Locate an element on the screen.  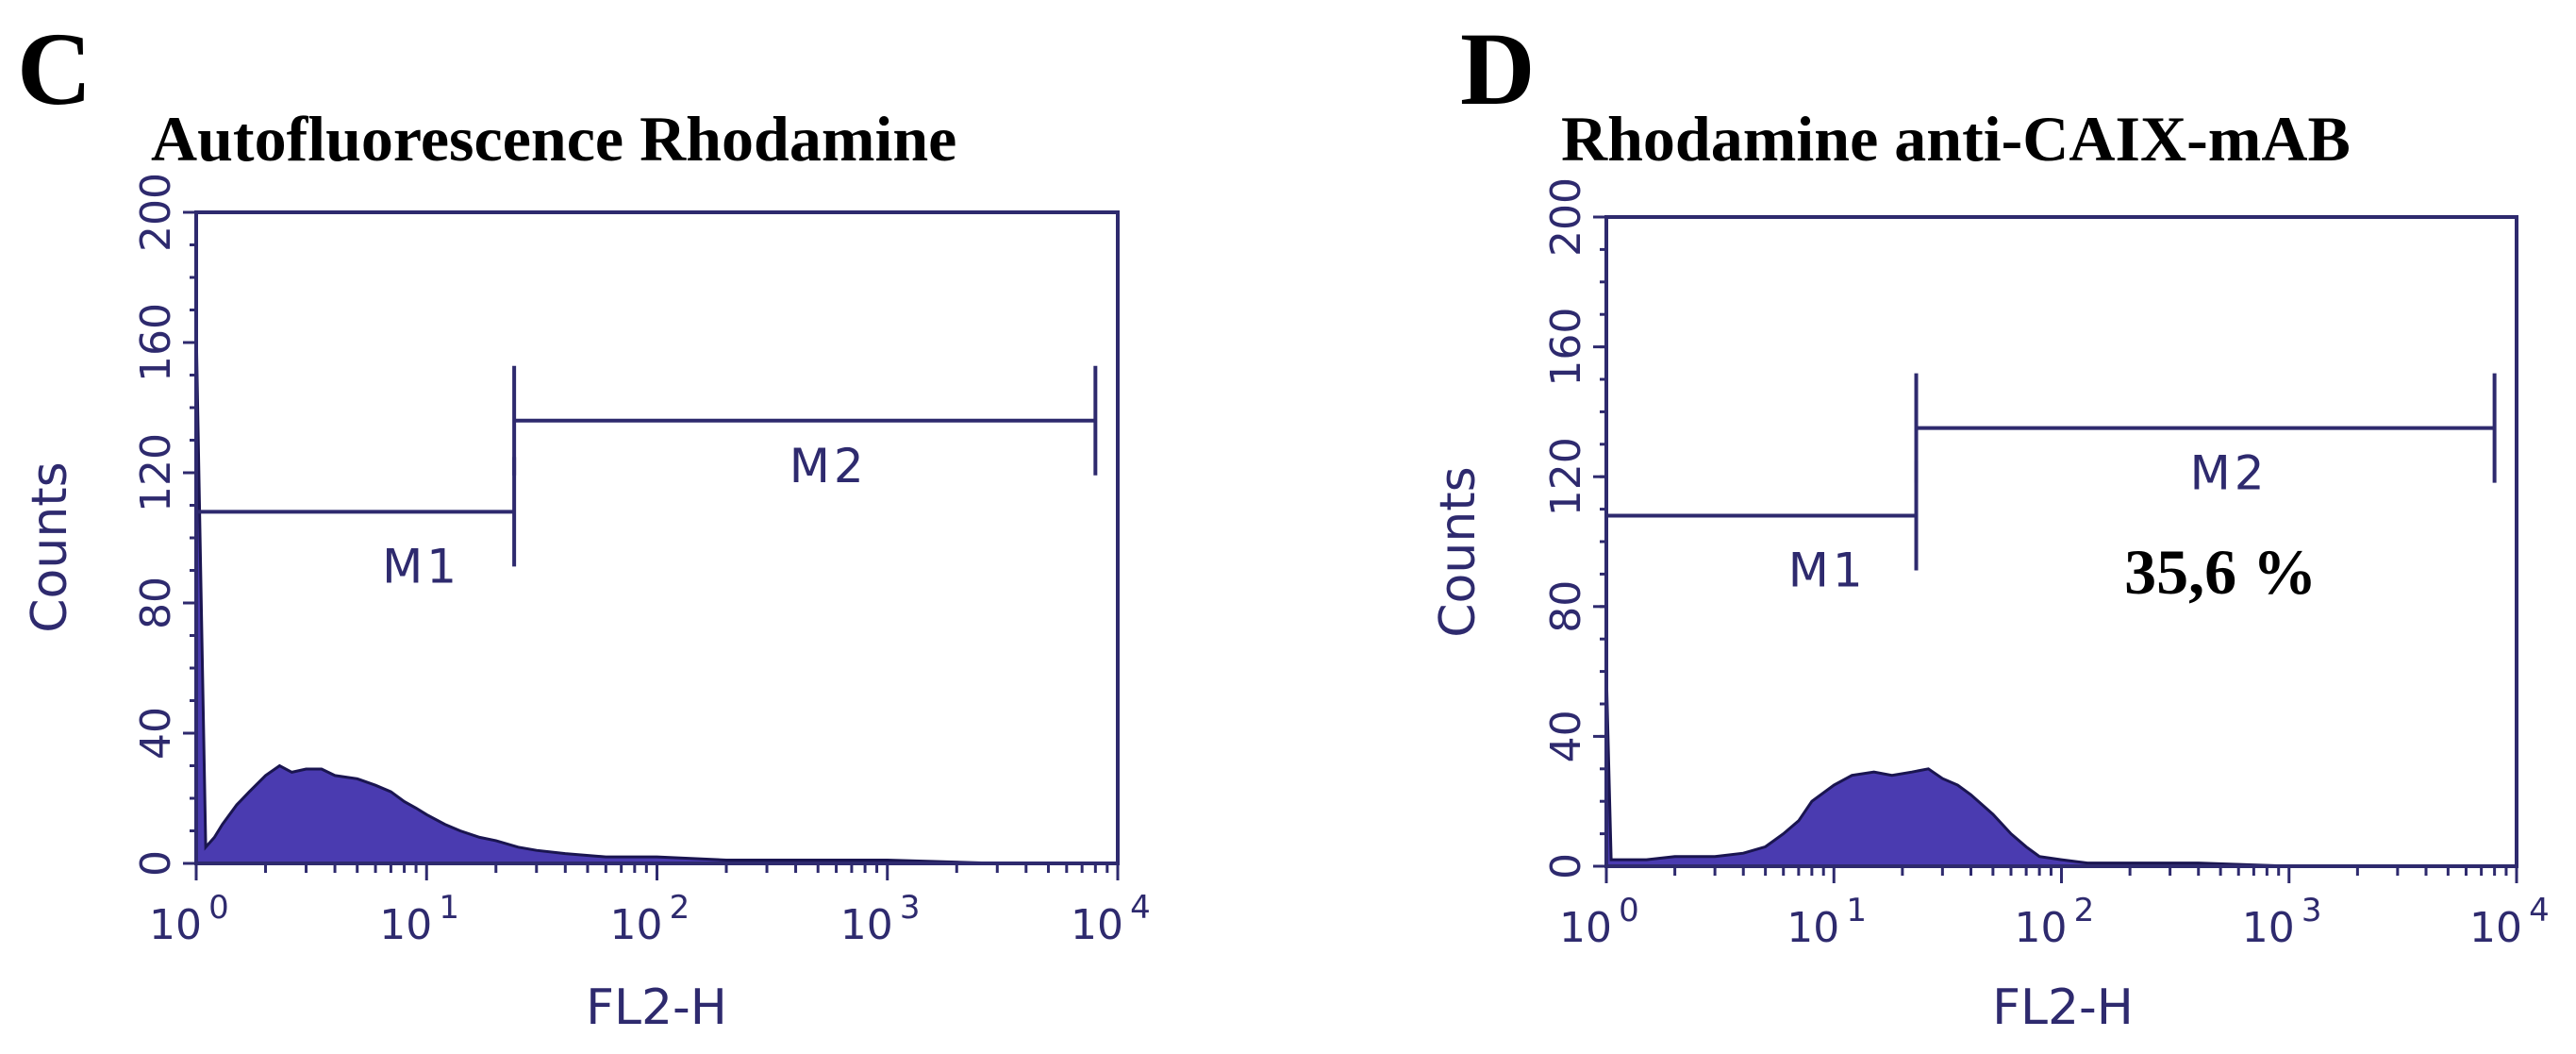
histogram-area is located at coordinates (2049, 769).